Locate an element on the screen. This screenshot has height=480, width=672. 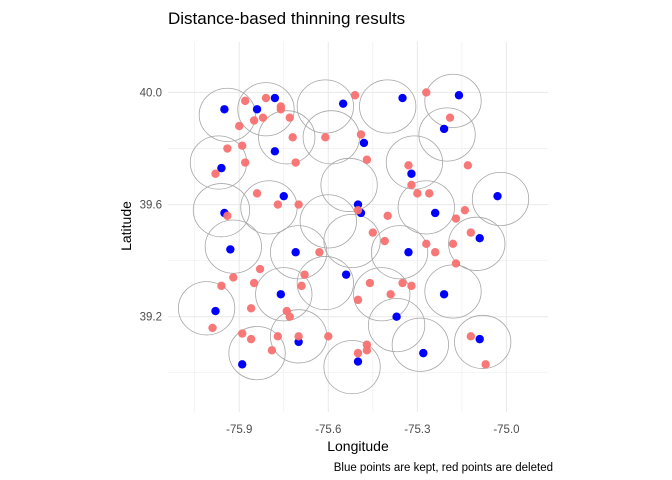
chart-title: Distance-based thinning results is located at coordinates (286, 18).